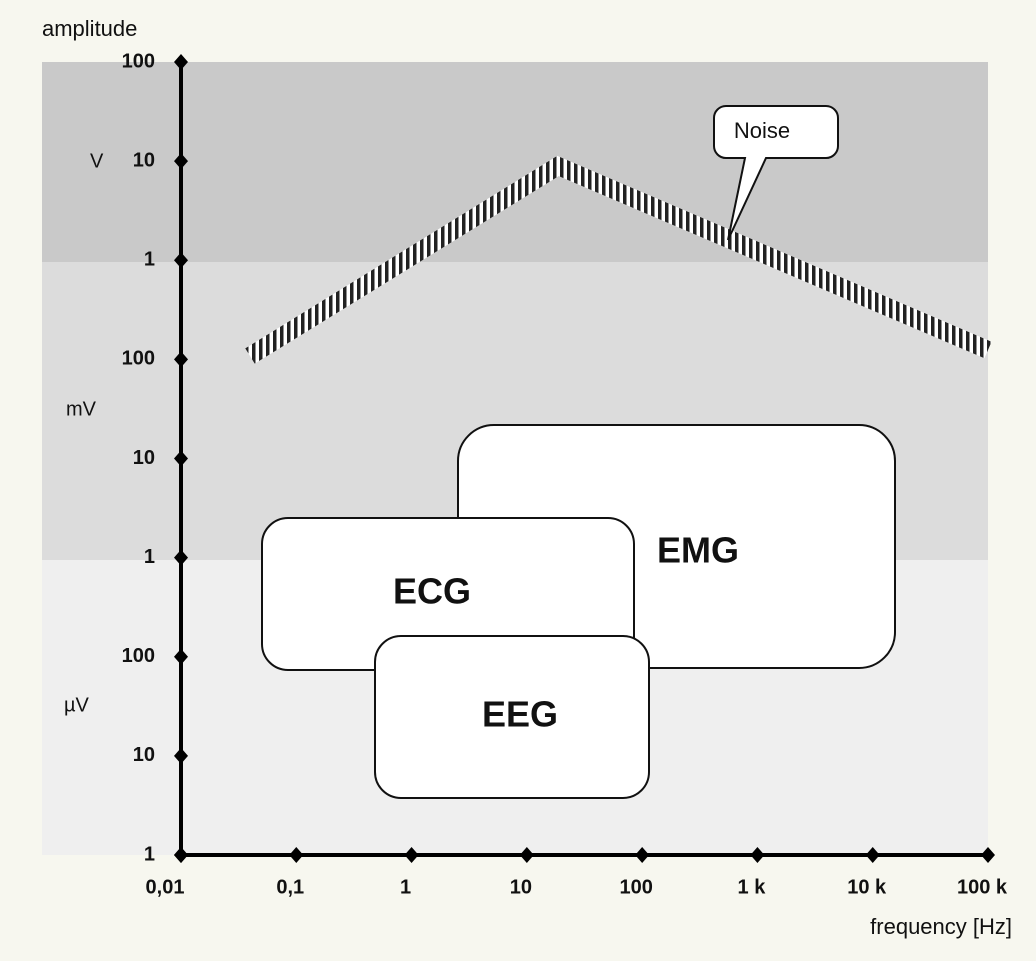  I want to click on x-tick-label: 100, so click(635, 887).